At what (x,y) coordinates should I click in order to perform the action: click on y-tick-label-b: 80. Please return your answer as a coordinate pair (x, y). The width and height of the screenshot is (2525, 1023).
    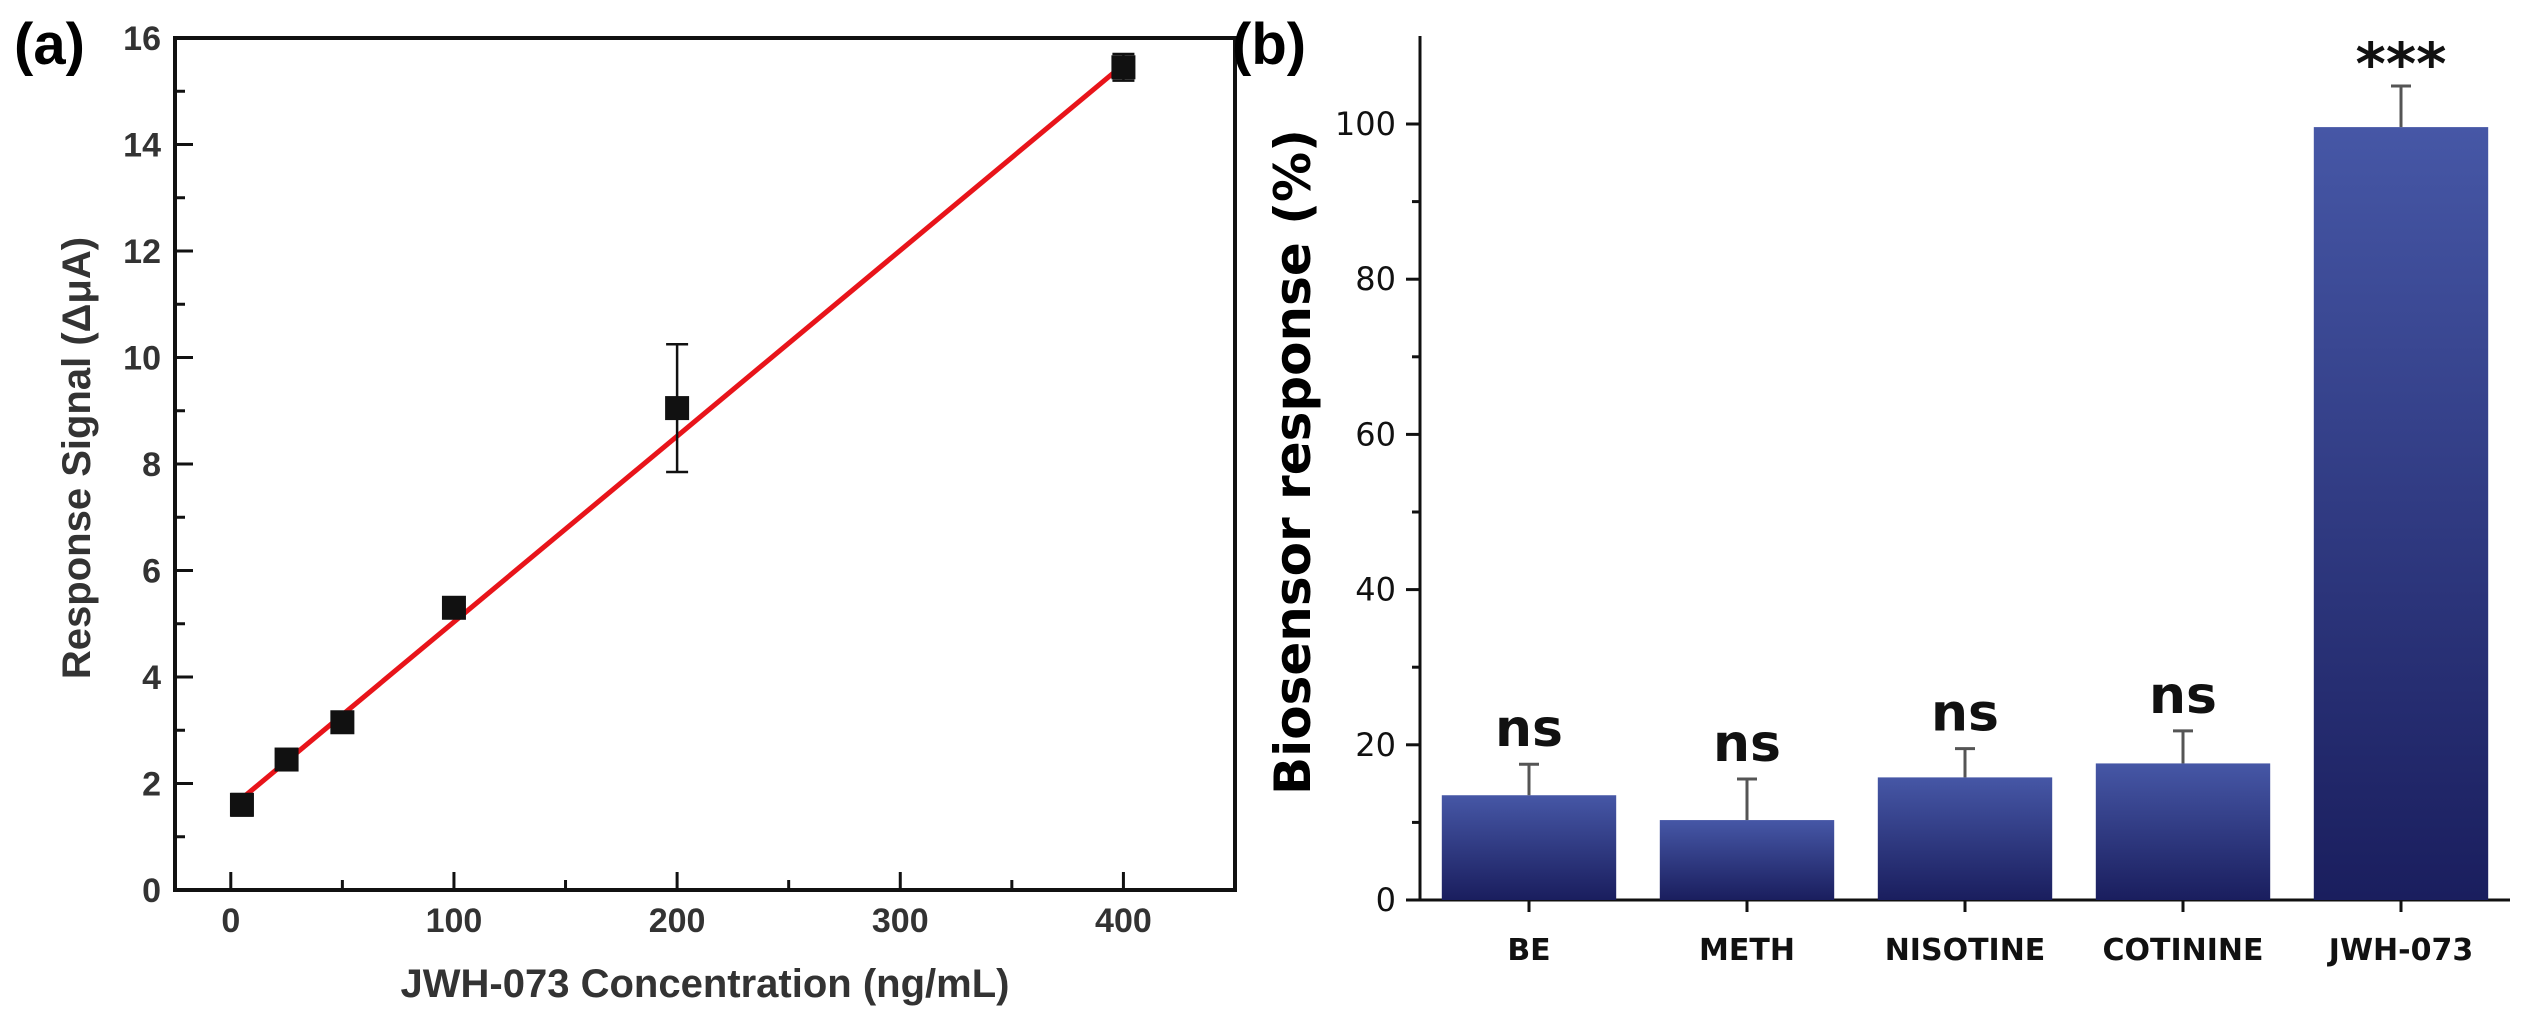
    Looking at the image, I should click on (1375, 279).